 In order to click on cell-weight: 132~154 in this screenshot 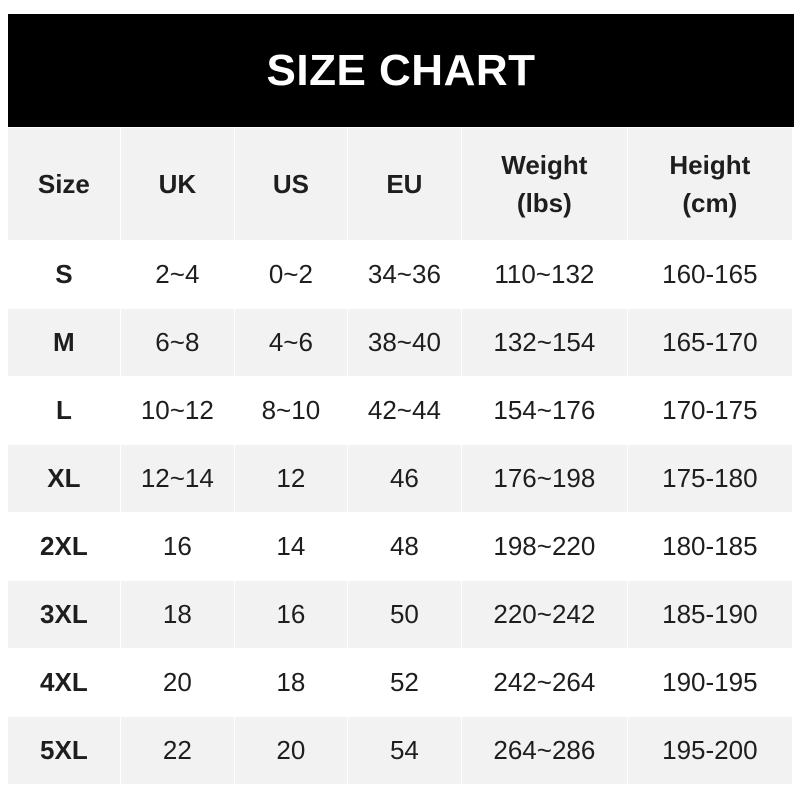, I will do `click(544, 342)`.